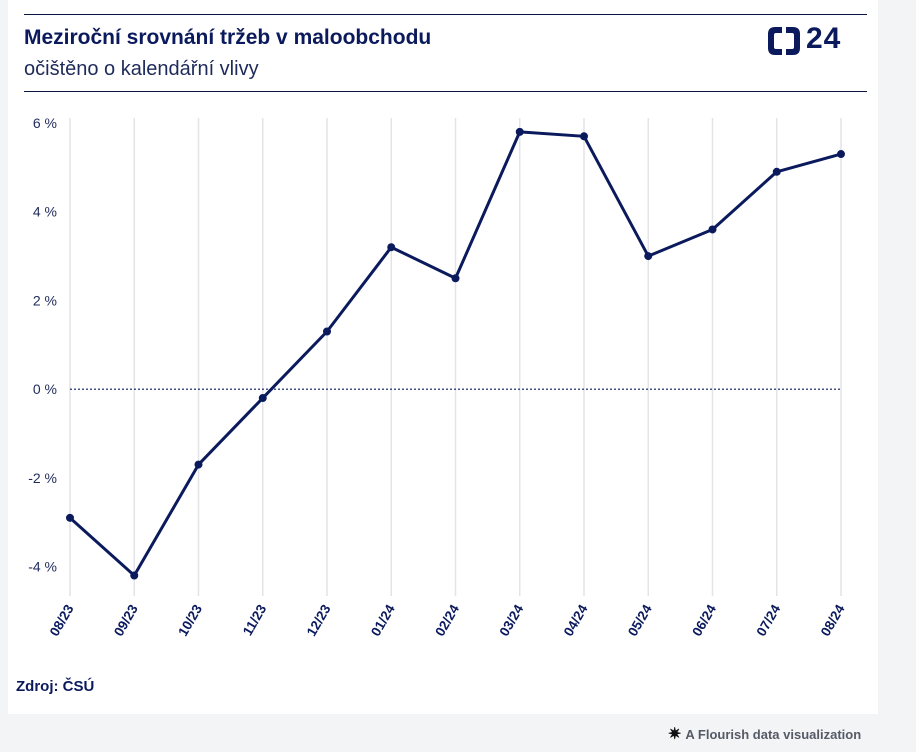  What do you see at coordinates (640, 620) in the screenshot?
I see `x-tick-label: 05/24` at bounding box center [640, 620].